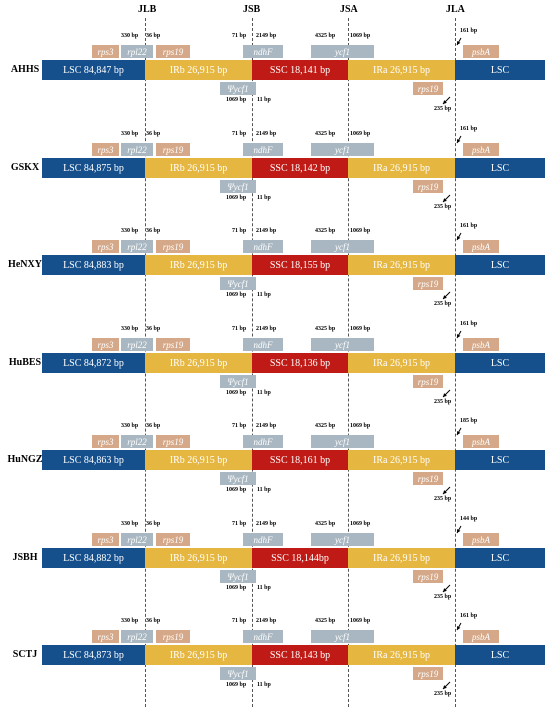  Describe the element at coordinates (401, 70) in the screenshot. I see `species-0-ira-segment: IRa 26,915 bp` at that location.